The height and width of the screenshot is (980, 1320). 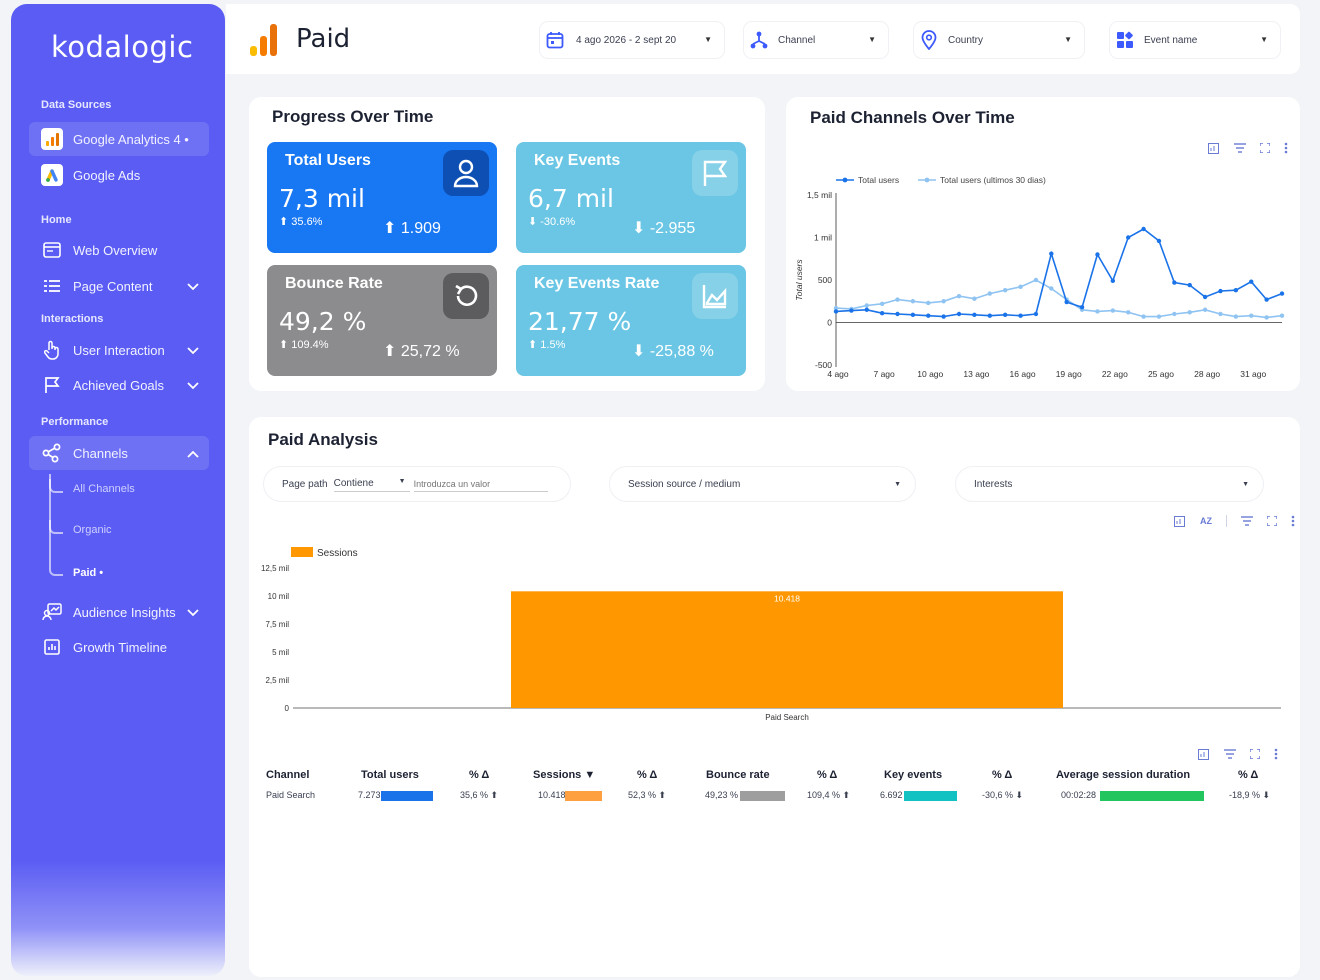 What do you see at coordinates (1115, 374) in the screenshot?
I see `x-tick-label: 22 ago` at bounding box center [1115, 374].